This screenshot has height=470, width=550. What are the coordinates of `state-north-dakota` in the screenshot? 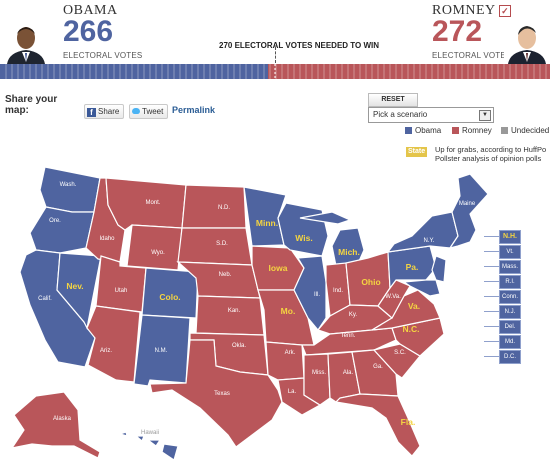 It's located at (214, 206).